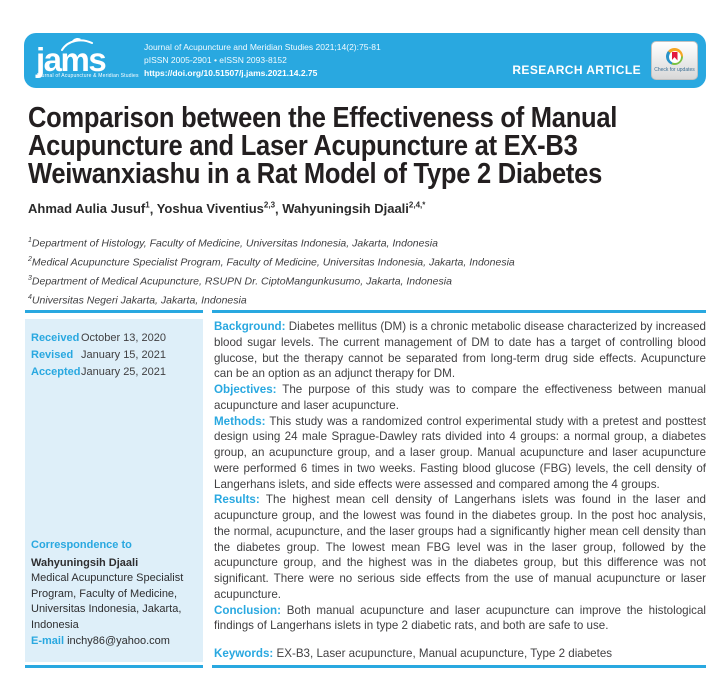 The height and width of the screenshot is (678, 716). What do you see at coordinates (216, 209) in the screenshot?
I see `author: Yoshua Viventius2,3` at bounding box center [216, 209].